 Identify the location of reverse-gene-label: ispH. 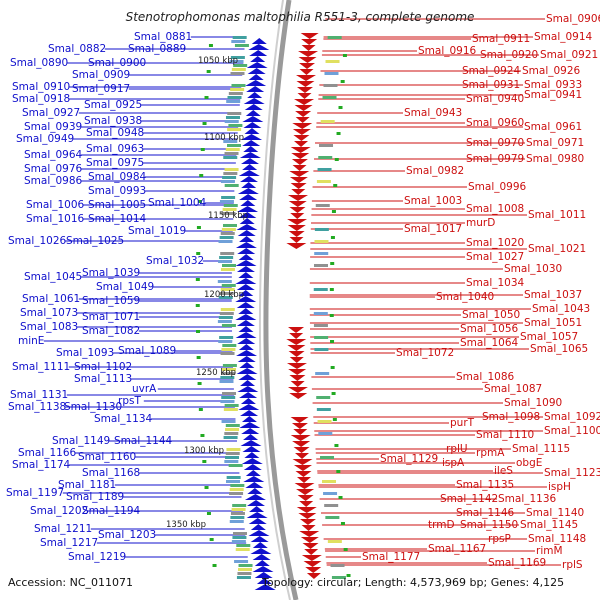
(559, 487).